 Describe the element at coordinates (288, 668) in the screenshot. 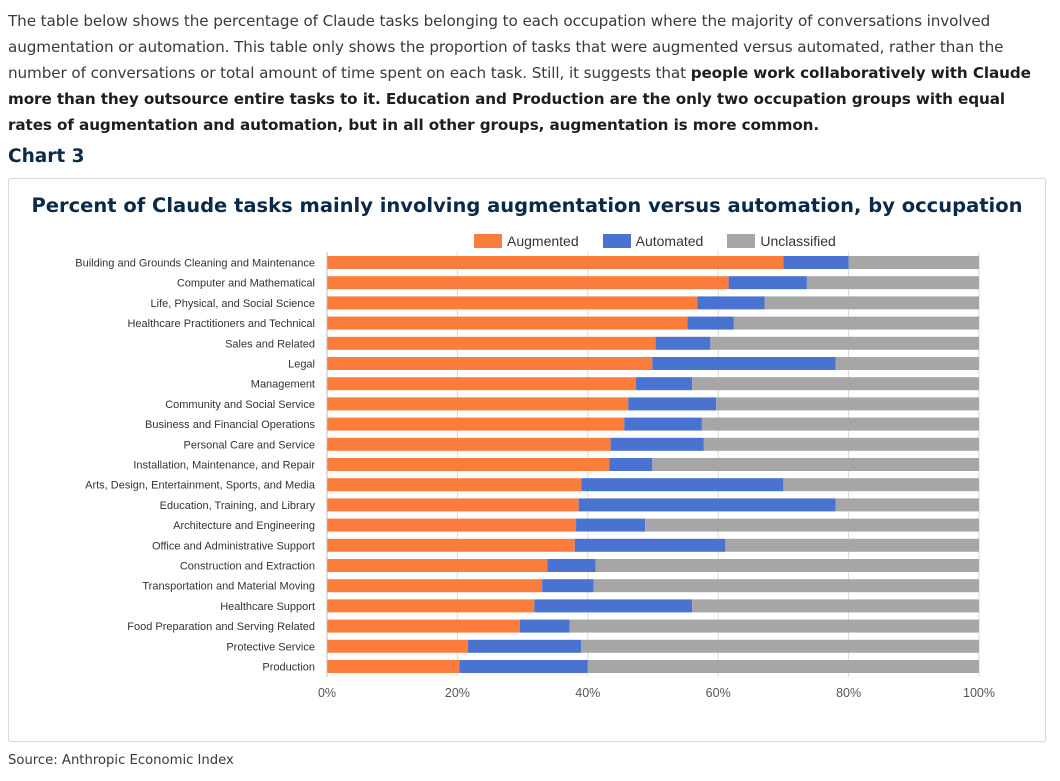

I see `category-label: Production` at that location.